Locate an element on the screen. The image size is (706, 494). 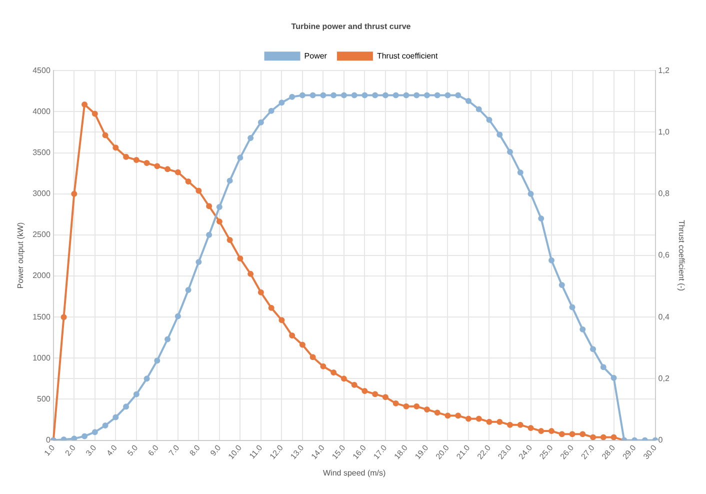
y-tick-label: 1000 is located at coordinates (41, 357).